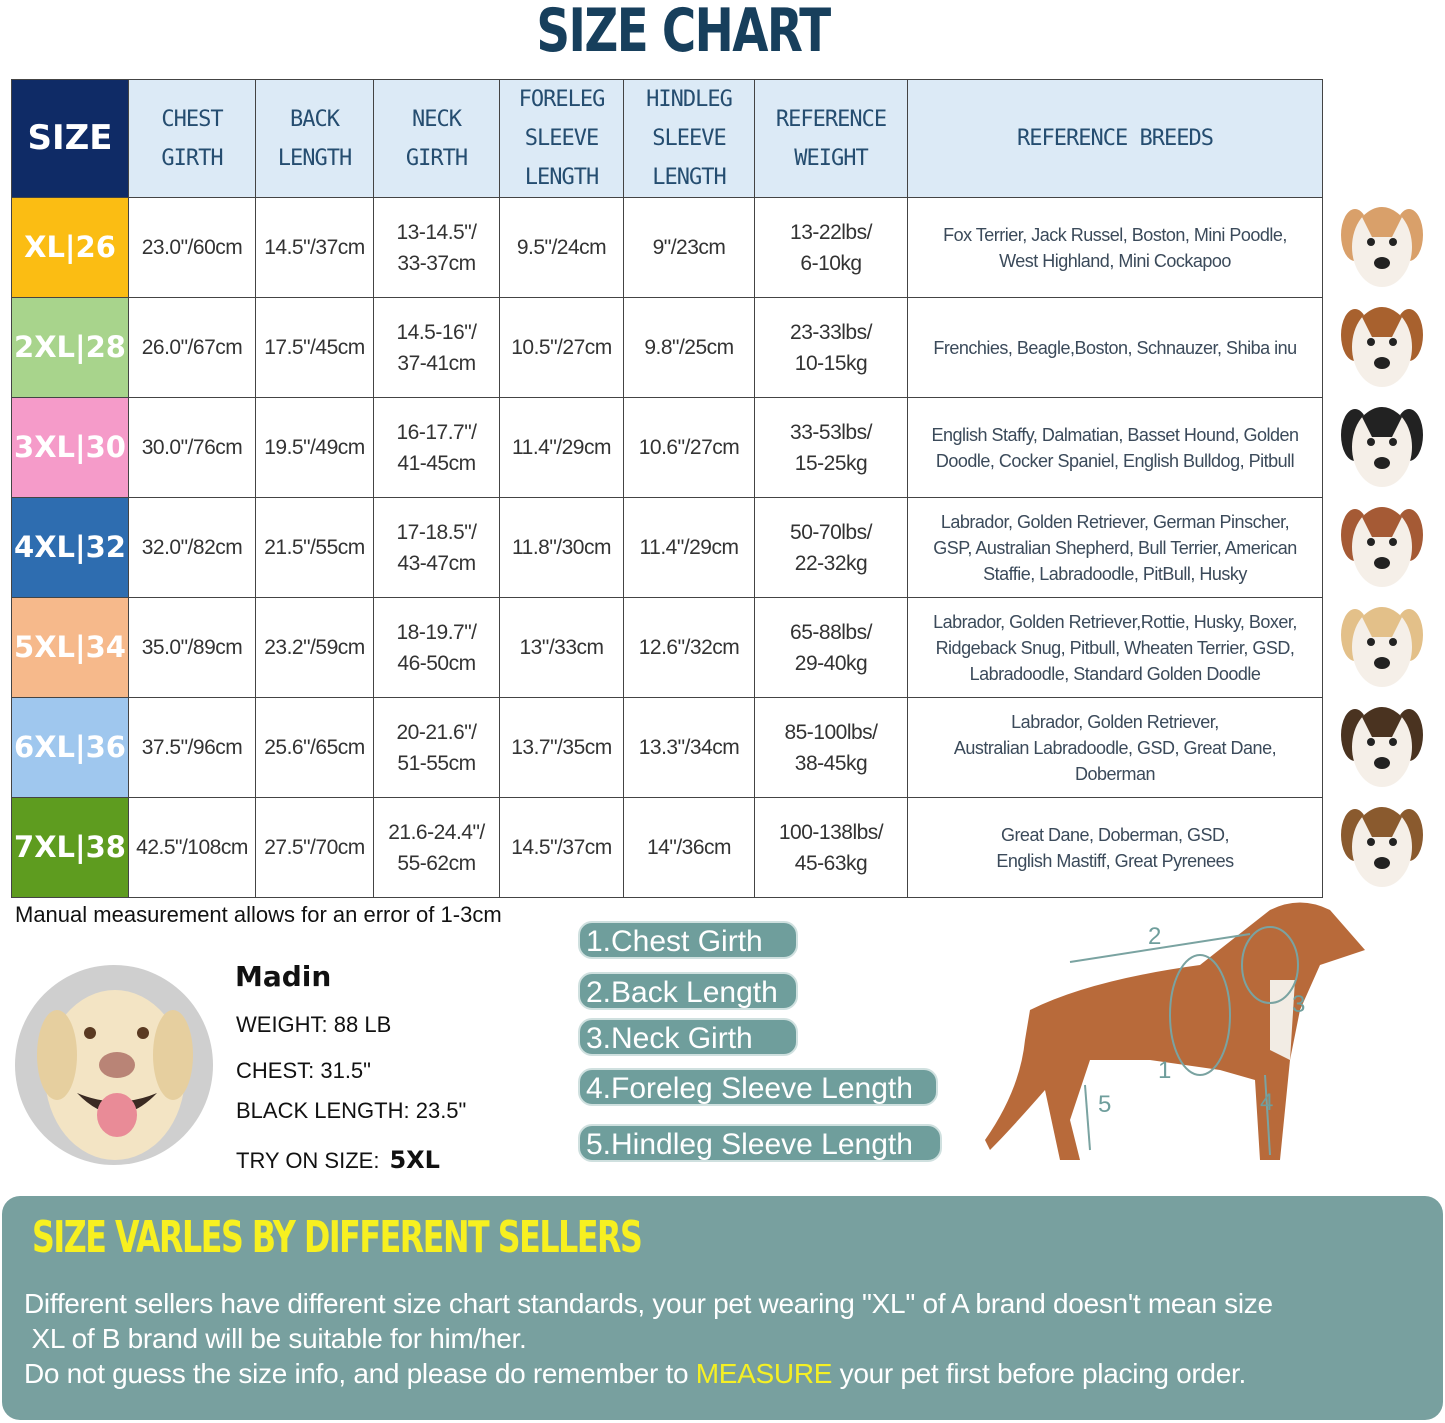 The width and height of the screenshot is (1445, 1423). I want to click on cell-foreleg: 13"/33cm, so click(561, 647).